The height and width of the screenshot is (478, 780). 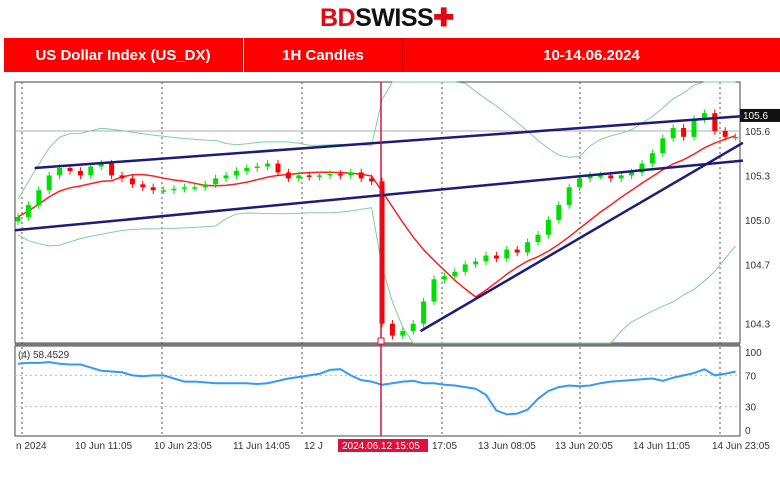 I want to click on oscillator-line, so click(x=376, y=388).